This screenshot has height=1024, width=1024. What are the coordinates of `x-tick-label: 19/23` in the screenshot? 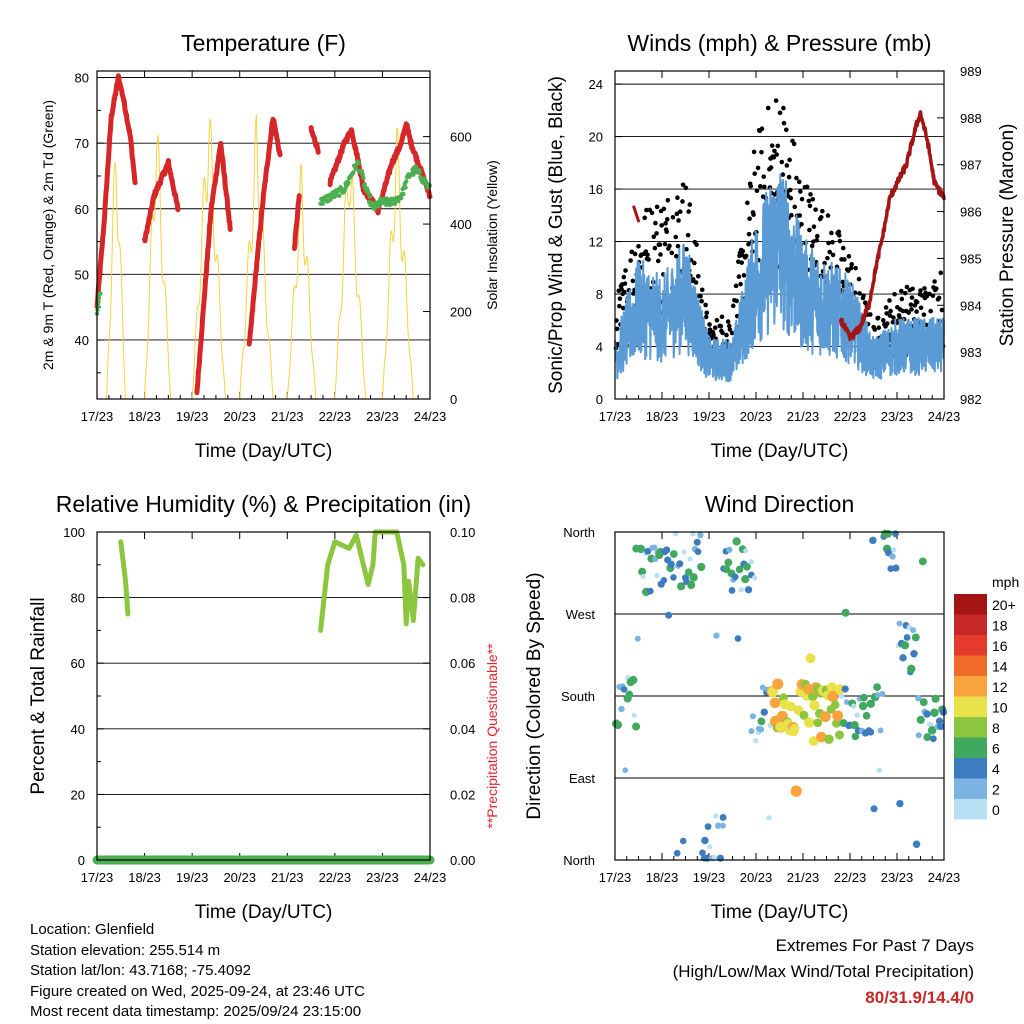 It's located at (709, 877).